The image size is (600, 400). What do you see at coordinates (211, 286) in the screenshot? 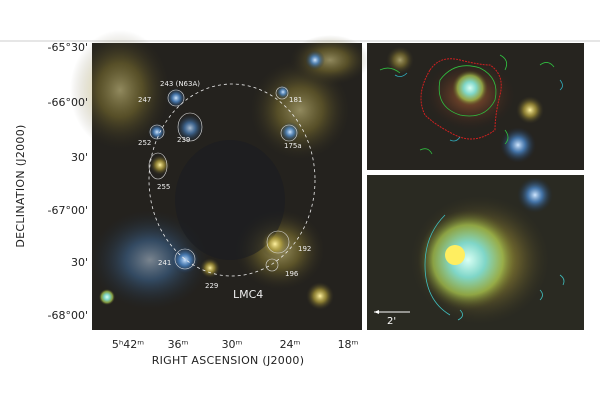
I see `annotation: 229` at bounding box center [211, 286].